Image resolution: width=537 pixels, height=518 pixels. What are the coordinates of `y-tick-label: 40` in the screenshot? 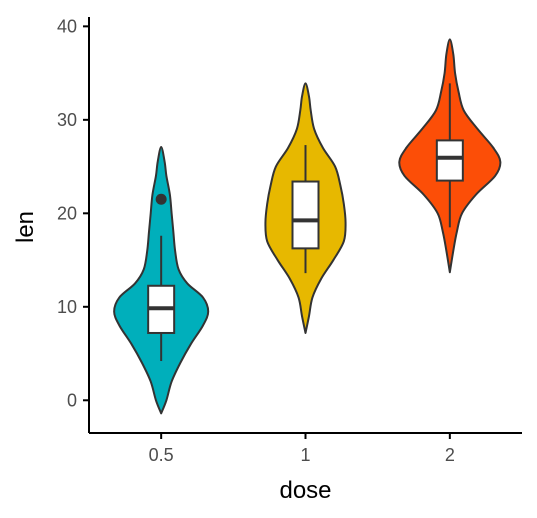 It's located at (67, 26).